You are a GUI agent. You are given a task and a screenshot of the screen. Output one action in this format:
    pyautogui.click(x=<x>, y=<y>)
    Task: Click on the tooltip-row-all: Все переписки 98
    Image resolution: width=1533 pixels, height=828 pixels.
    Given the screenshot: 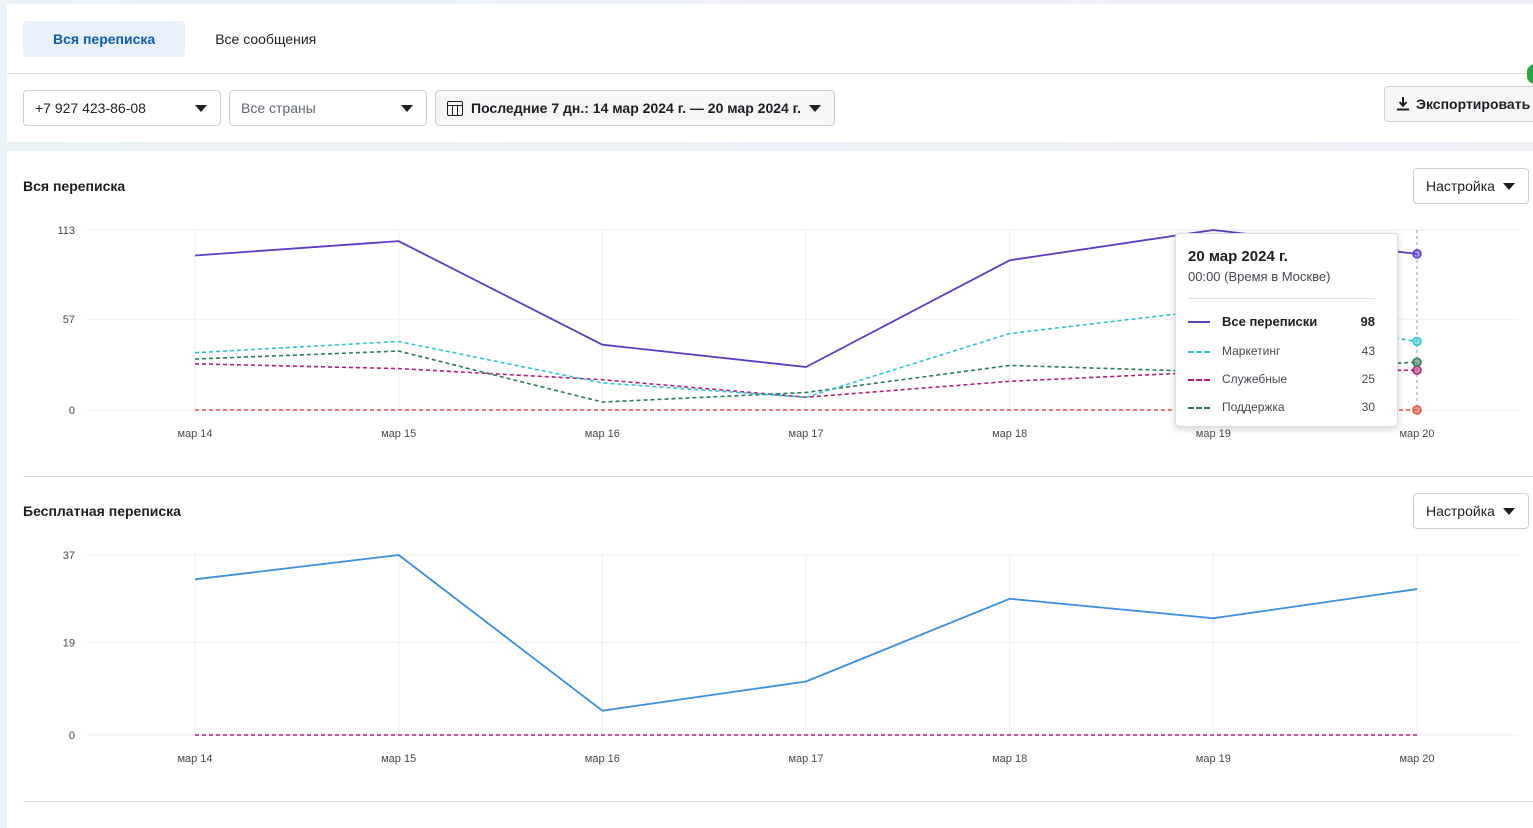 What is the action you would take?
    pyautogui.click(x=1281, y=322)
    